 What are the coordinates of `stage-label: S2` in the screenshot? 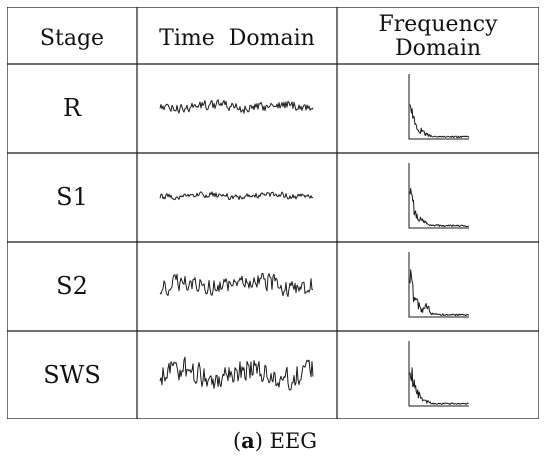 It's located at (72, 286).